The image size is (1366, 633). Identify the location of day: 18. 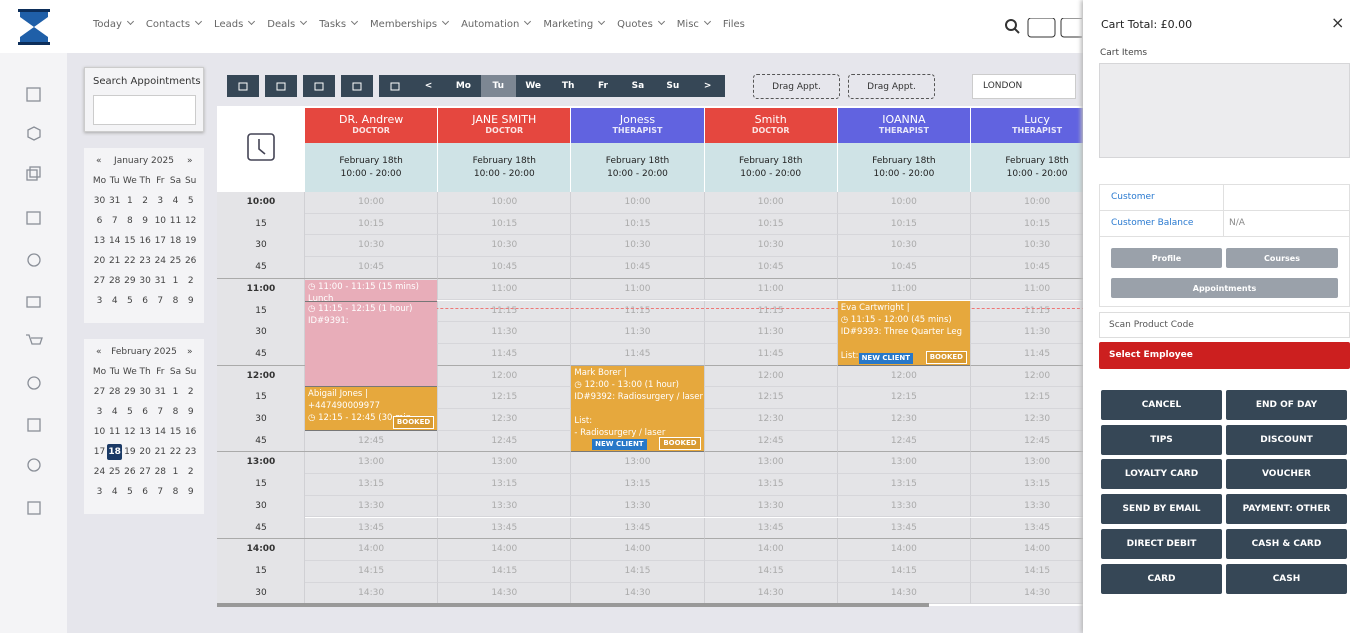
(115, 452).